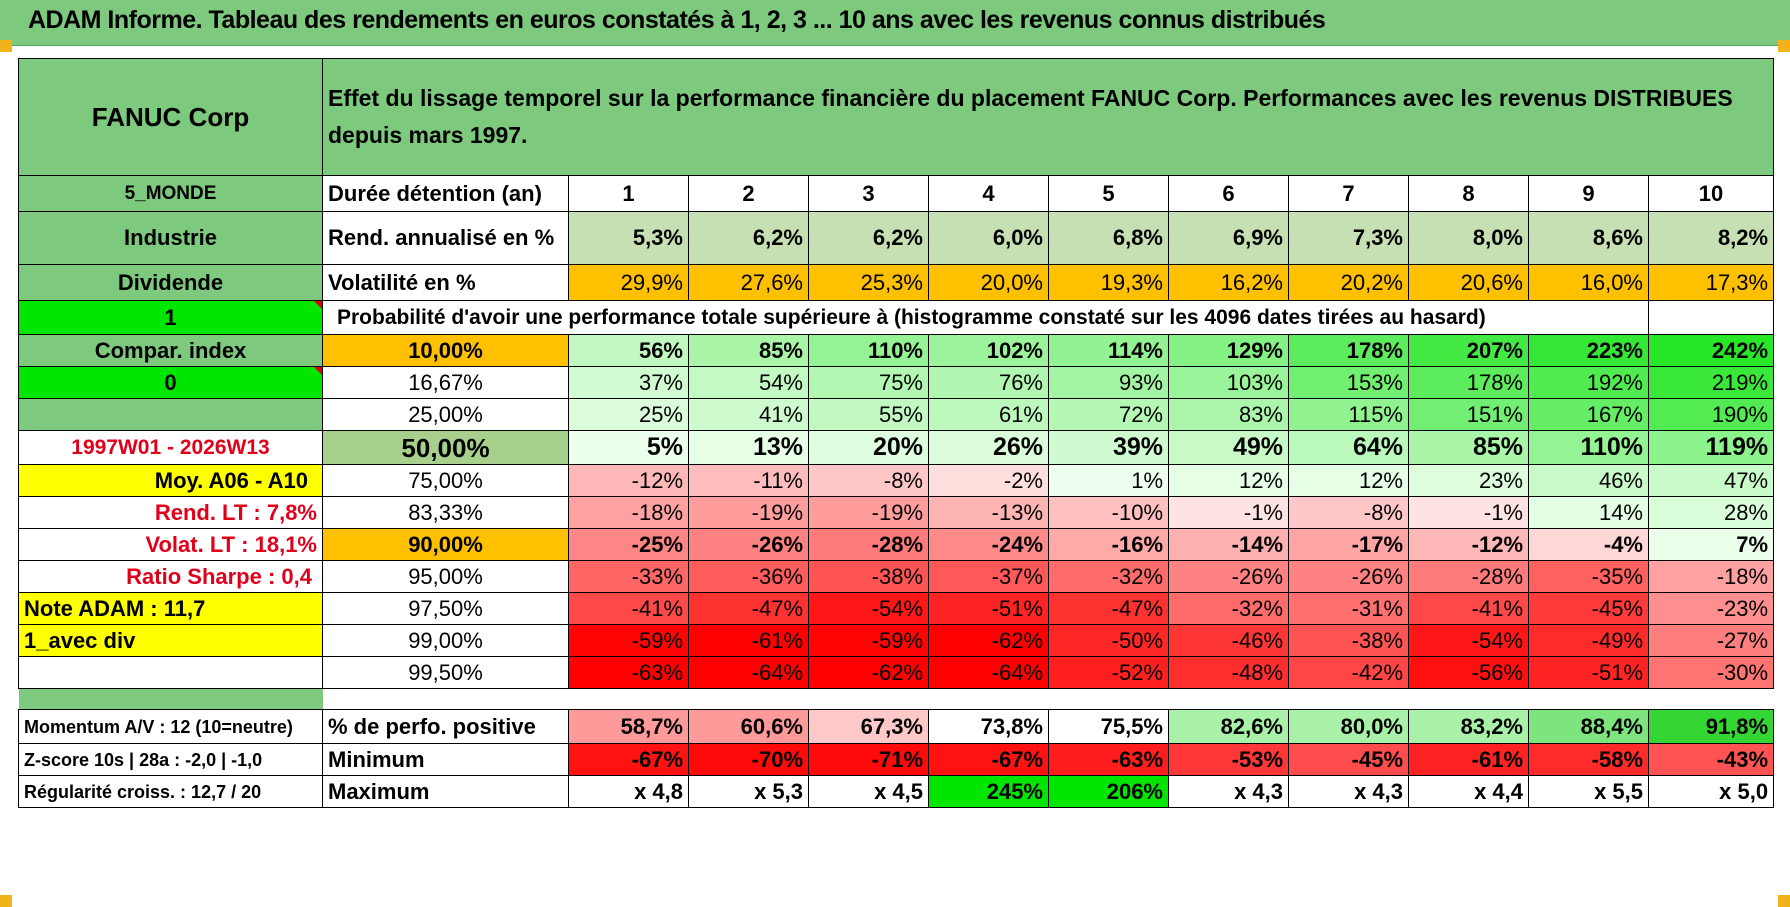  What do you see at coordinates (445, 193) in the screenshot?
I see `duration-label: Durée détention (an)` at bounding box center [445, 193].